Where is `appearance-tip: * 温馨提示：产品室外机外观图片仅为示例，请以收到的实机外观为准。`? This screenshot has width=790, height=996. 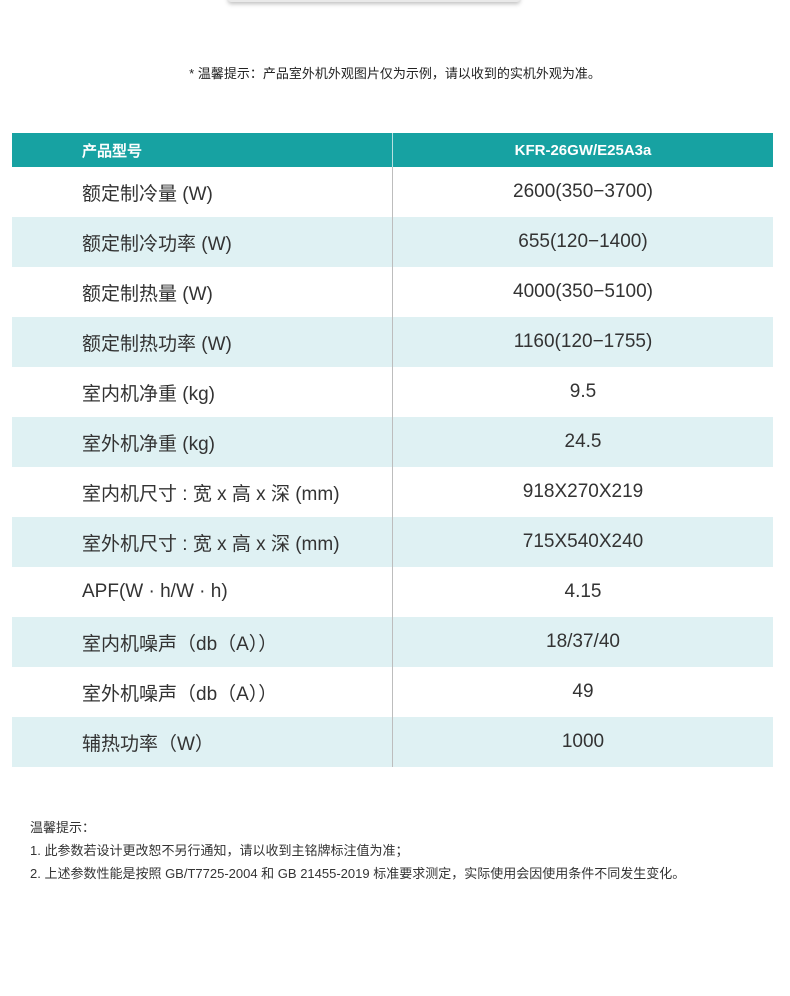
appearance-tip: * 温馨提示：产品室外机外观图片仅为示例，请以收到的实机外观为准。 is located at coordinates (395, 73).